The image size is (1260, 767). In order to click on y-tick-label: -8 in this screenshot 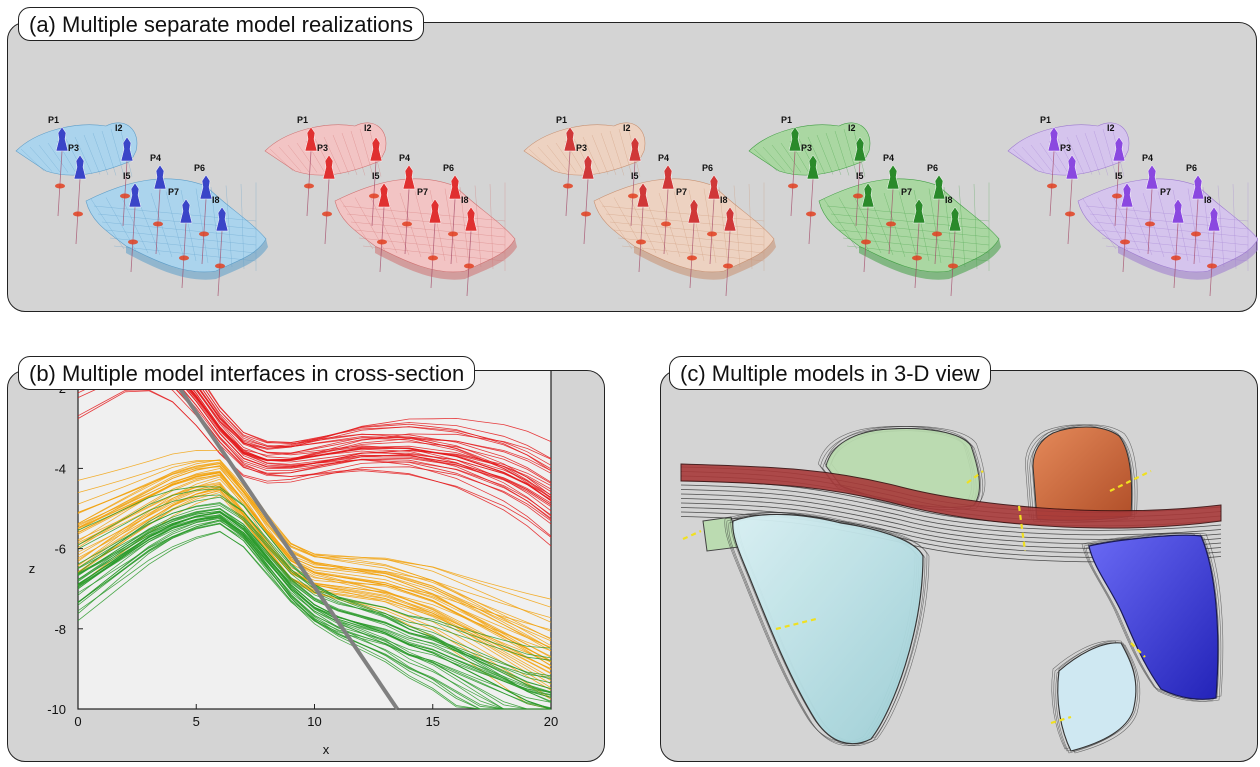, I will do `click(60, 629)`.